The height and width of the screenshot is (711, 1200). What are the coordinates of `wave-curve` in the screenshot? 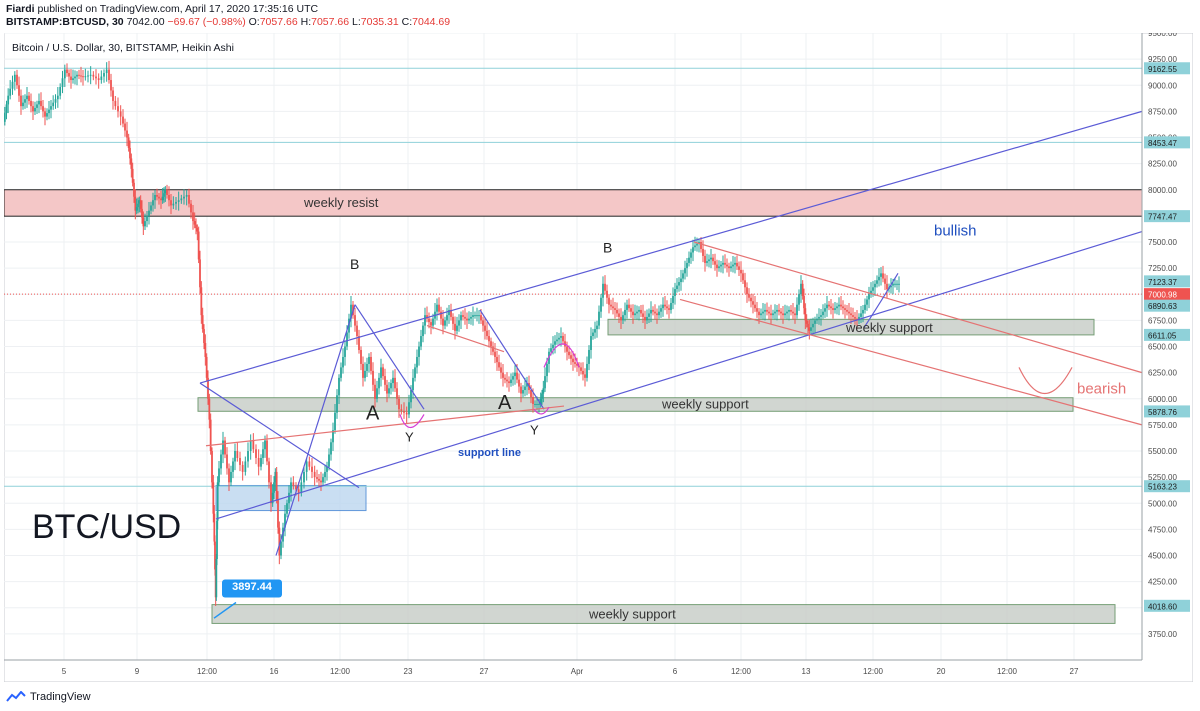 It's located at (412, 421).